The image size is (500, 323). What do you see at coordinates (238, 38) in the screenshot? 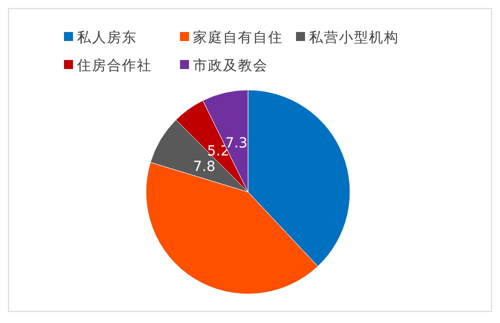
I see `legend-label: 家庭自有自住` at bounding box center [238, 38].